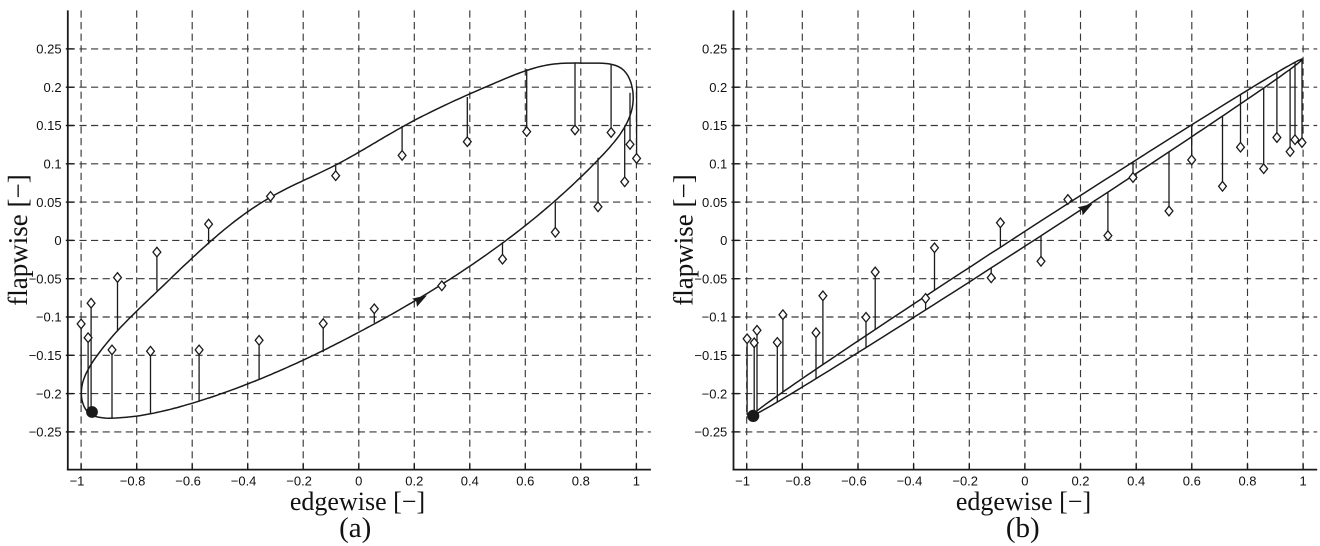  What do you see at coordinates (1023, 528) in the screenshot?
I see `svg-text: (b)` at bounding box center [1023, 528].